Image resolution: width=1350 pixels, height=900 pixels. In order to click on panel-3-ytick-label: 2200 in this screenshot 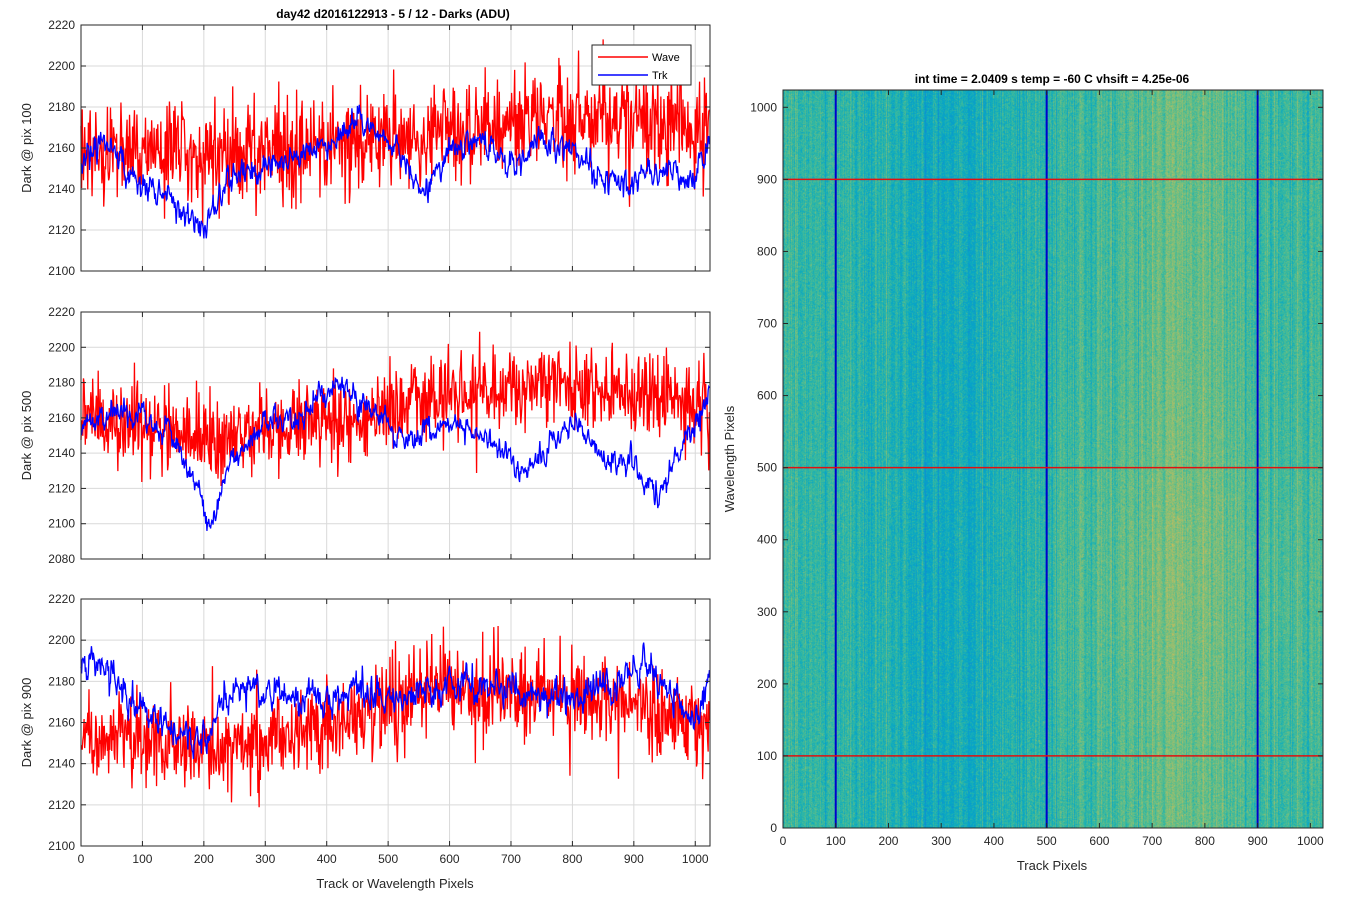, I will do `click(61, 640)`.